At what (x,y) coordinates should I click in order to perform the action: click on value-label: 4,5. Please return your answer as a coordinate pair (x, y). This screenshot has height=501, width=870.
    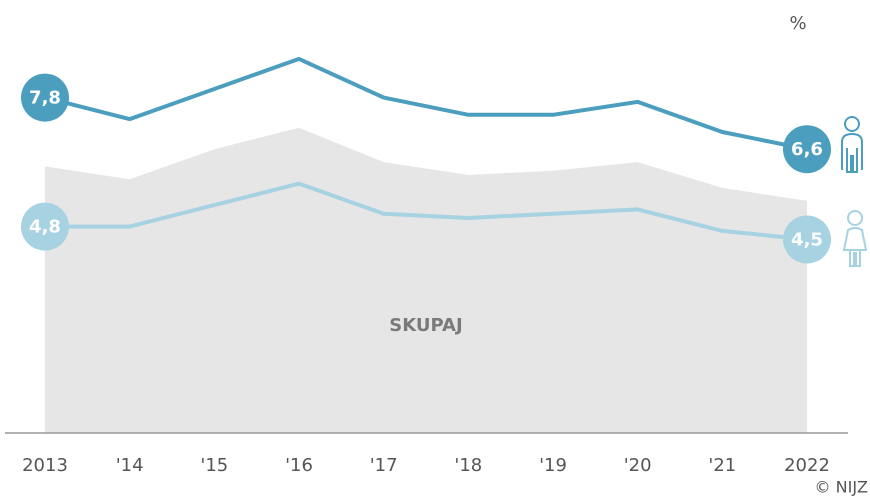
    Looking at the image, I should click on (807, 240).